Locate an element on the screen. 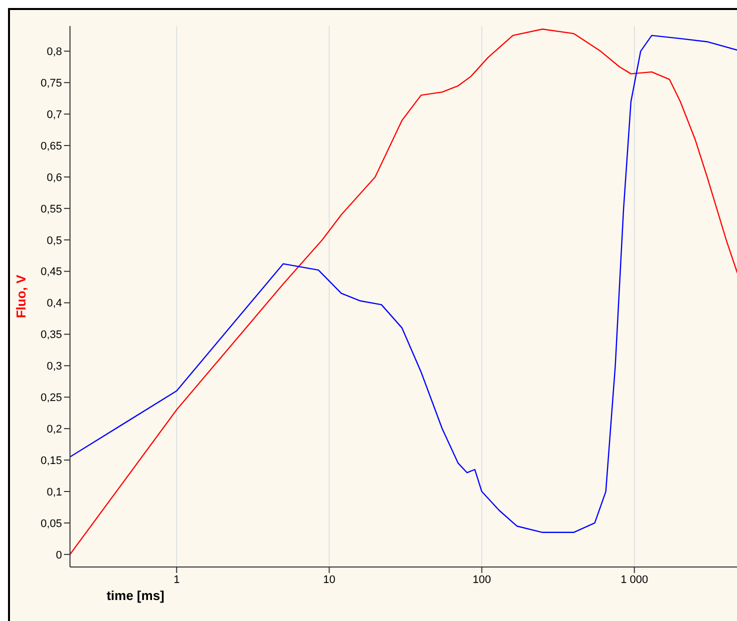 This screenshot has width=737, height=621. x-tick-label: 100 is located at coordinates (481, 580).